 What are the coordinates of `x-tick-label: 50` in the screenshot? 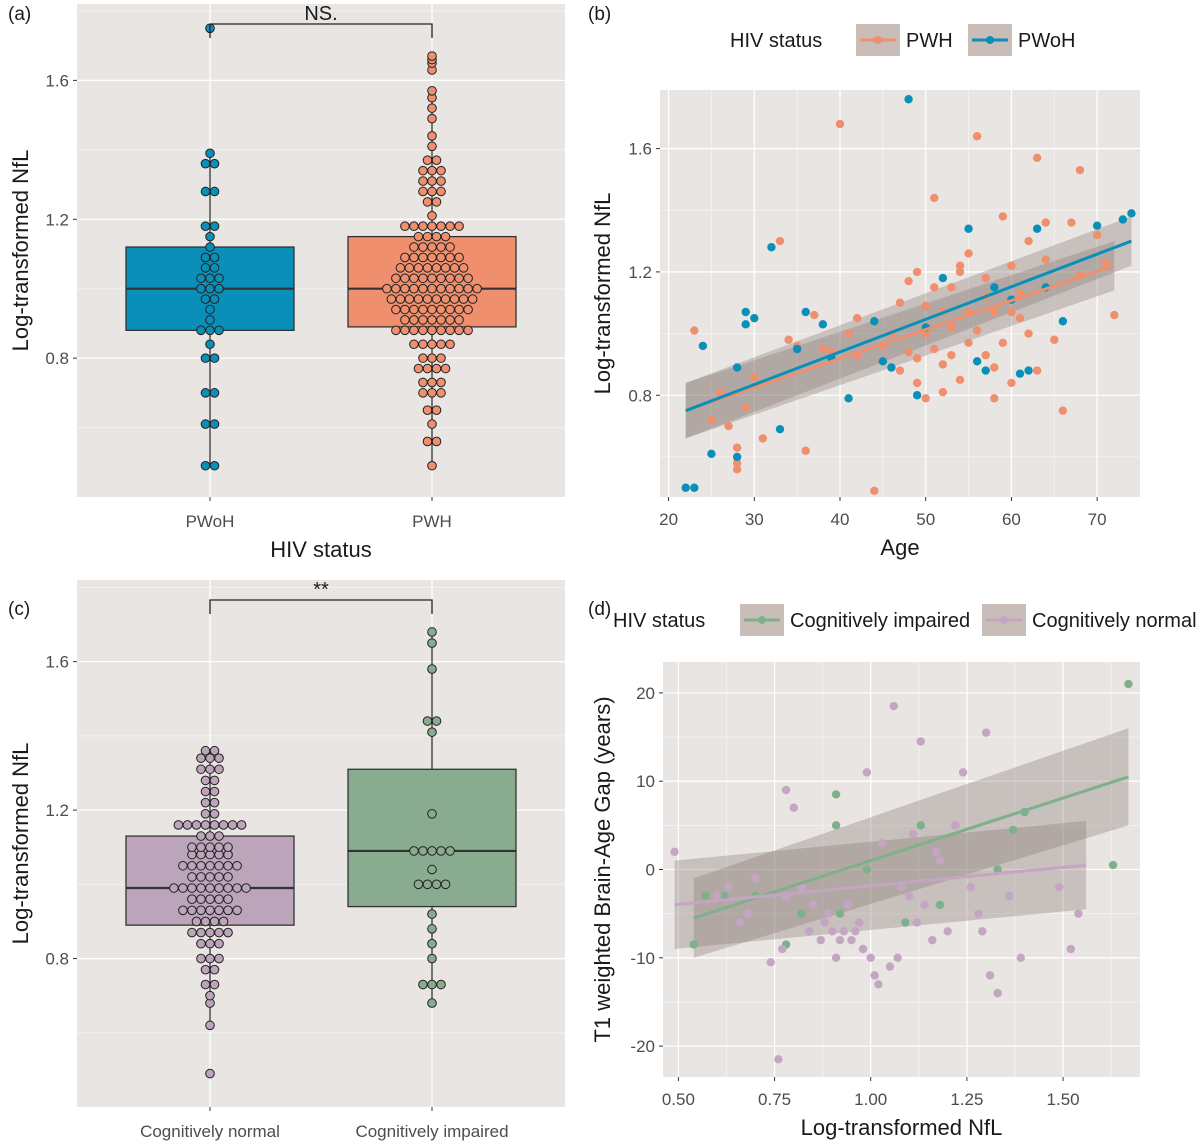 It's located at (925, 519).